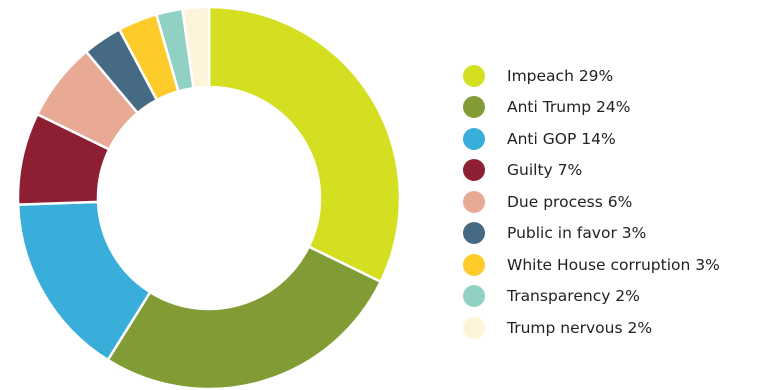 The width and height of the screenshot is (771, 390). I want to click on legend-item-anti-trump: Anti Trump 24%, so click(591, 108).